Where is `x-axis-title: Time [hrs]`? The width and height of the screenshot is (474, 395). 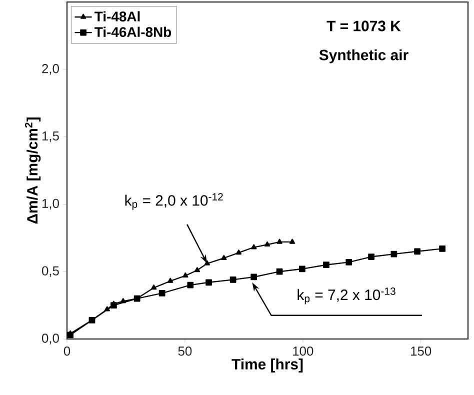
x-axis-title: Time [hrs] is located at coordinates (267, 365).